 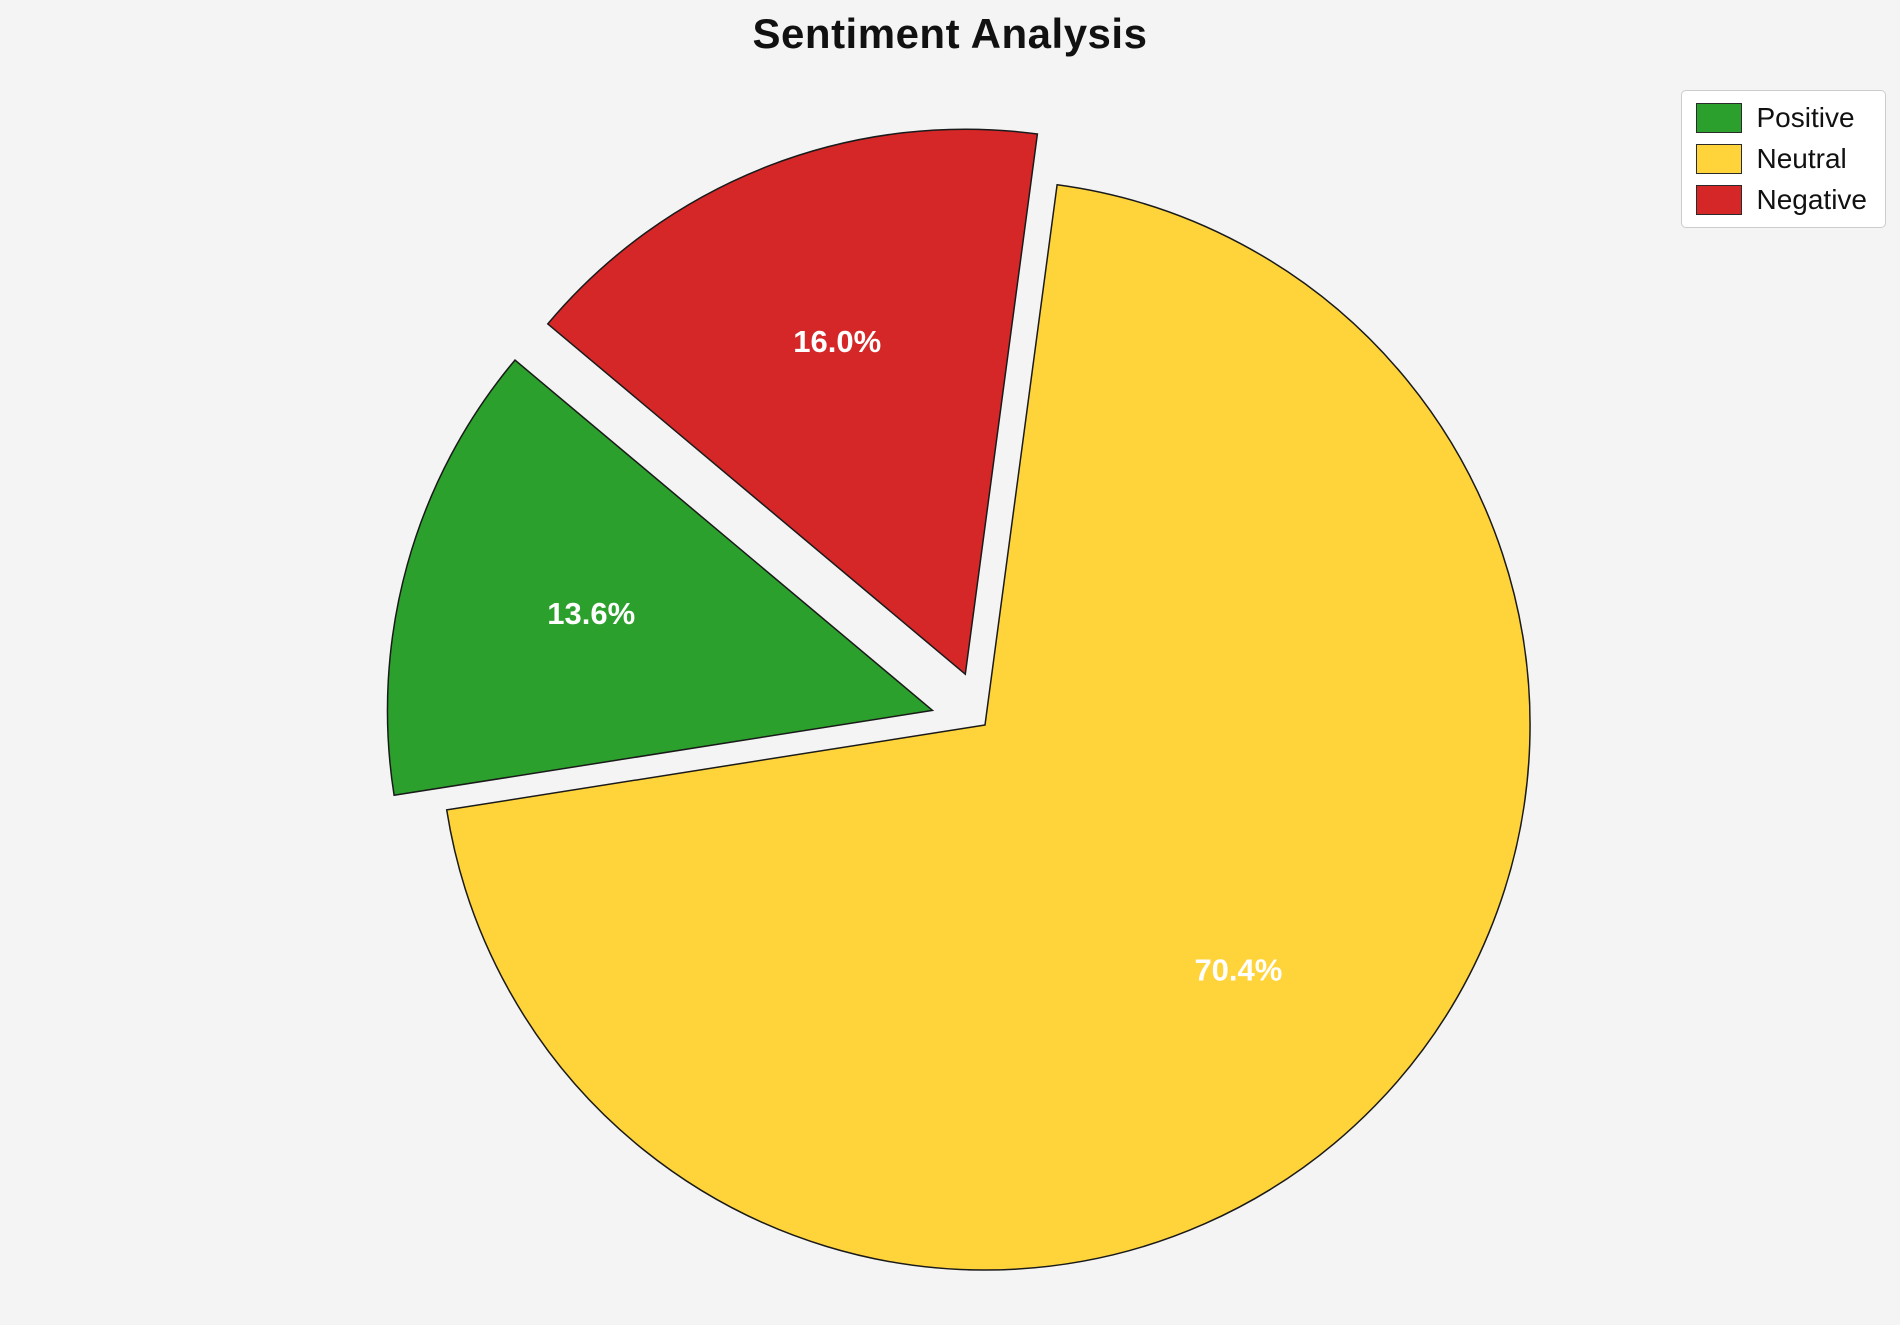 I want to click on legend-item-neutral: Neutral, so click(x=1781, y=158).